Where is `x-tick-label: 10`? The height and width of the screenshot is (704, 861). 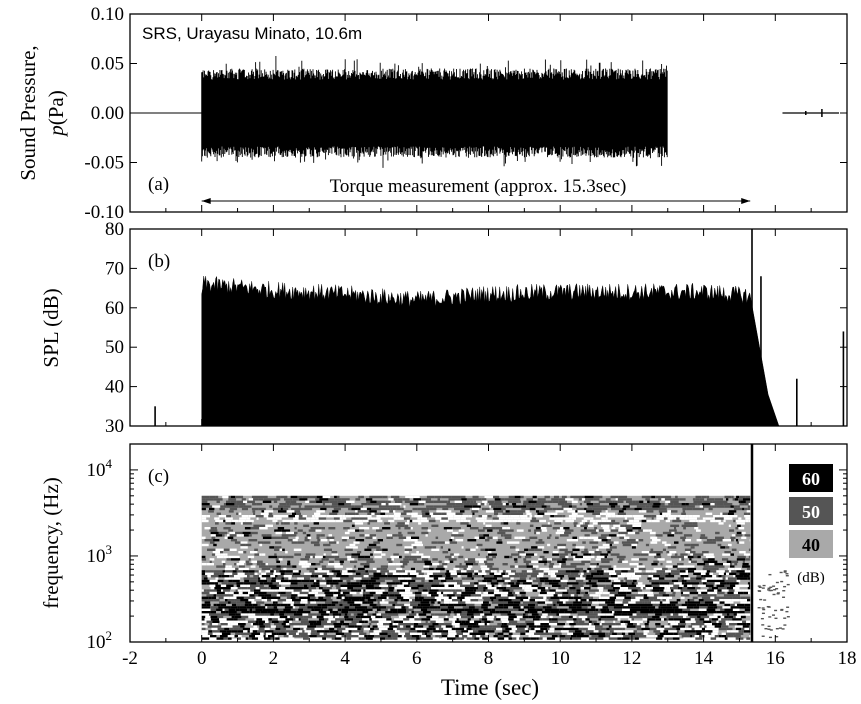 x-tick-label: 10 is located at coordinates (560, 658).